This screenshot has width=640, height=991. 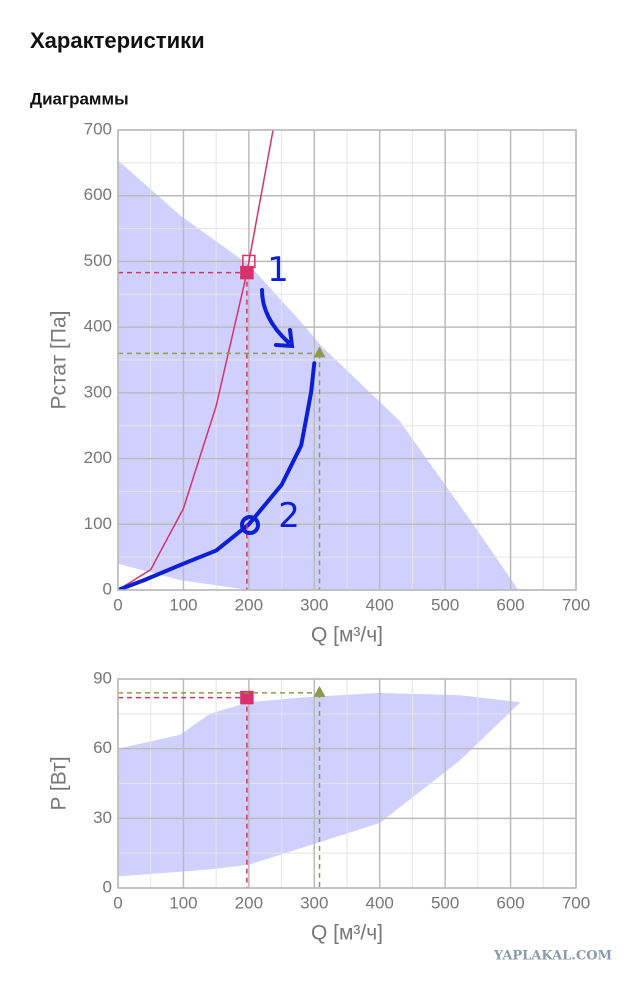 What do you see at coordinates (98, 391) in the screenshot?
I see `y-tick-label: 300` at bounding box center [98, 391].